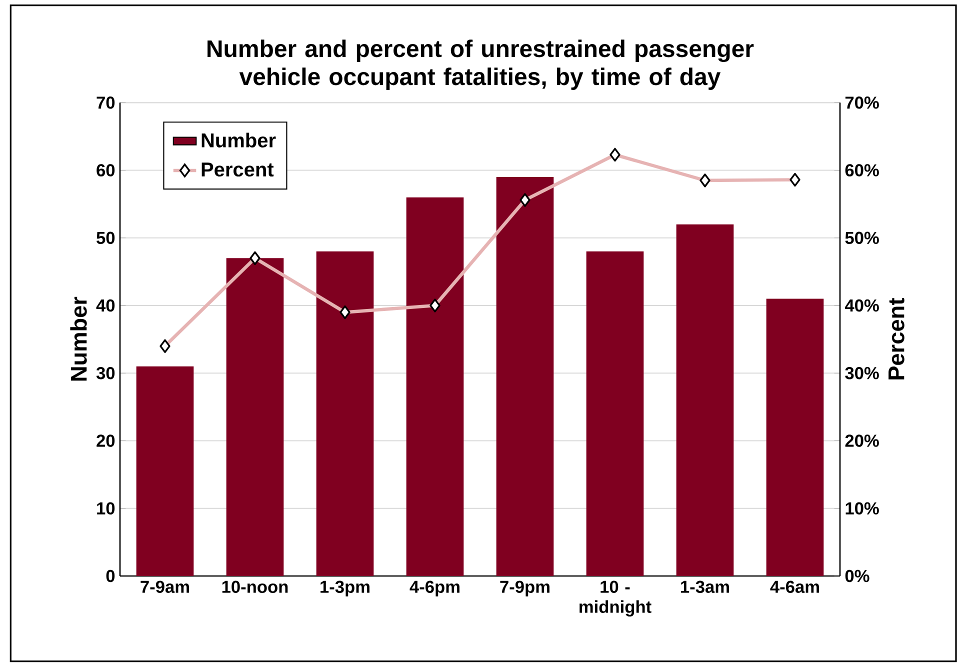 This screenshot has height=663, width=958. Describe the element at coordinates (896, 339) in the screenshot. I see `y2-axis-title: Percent` at that location.